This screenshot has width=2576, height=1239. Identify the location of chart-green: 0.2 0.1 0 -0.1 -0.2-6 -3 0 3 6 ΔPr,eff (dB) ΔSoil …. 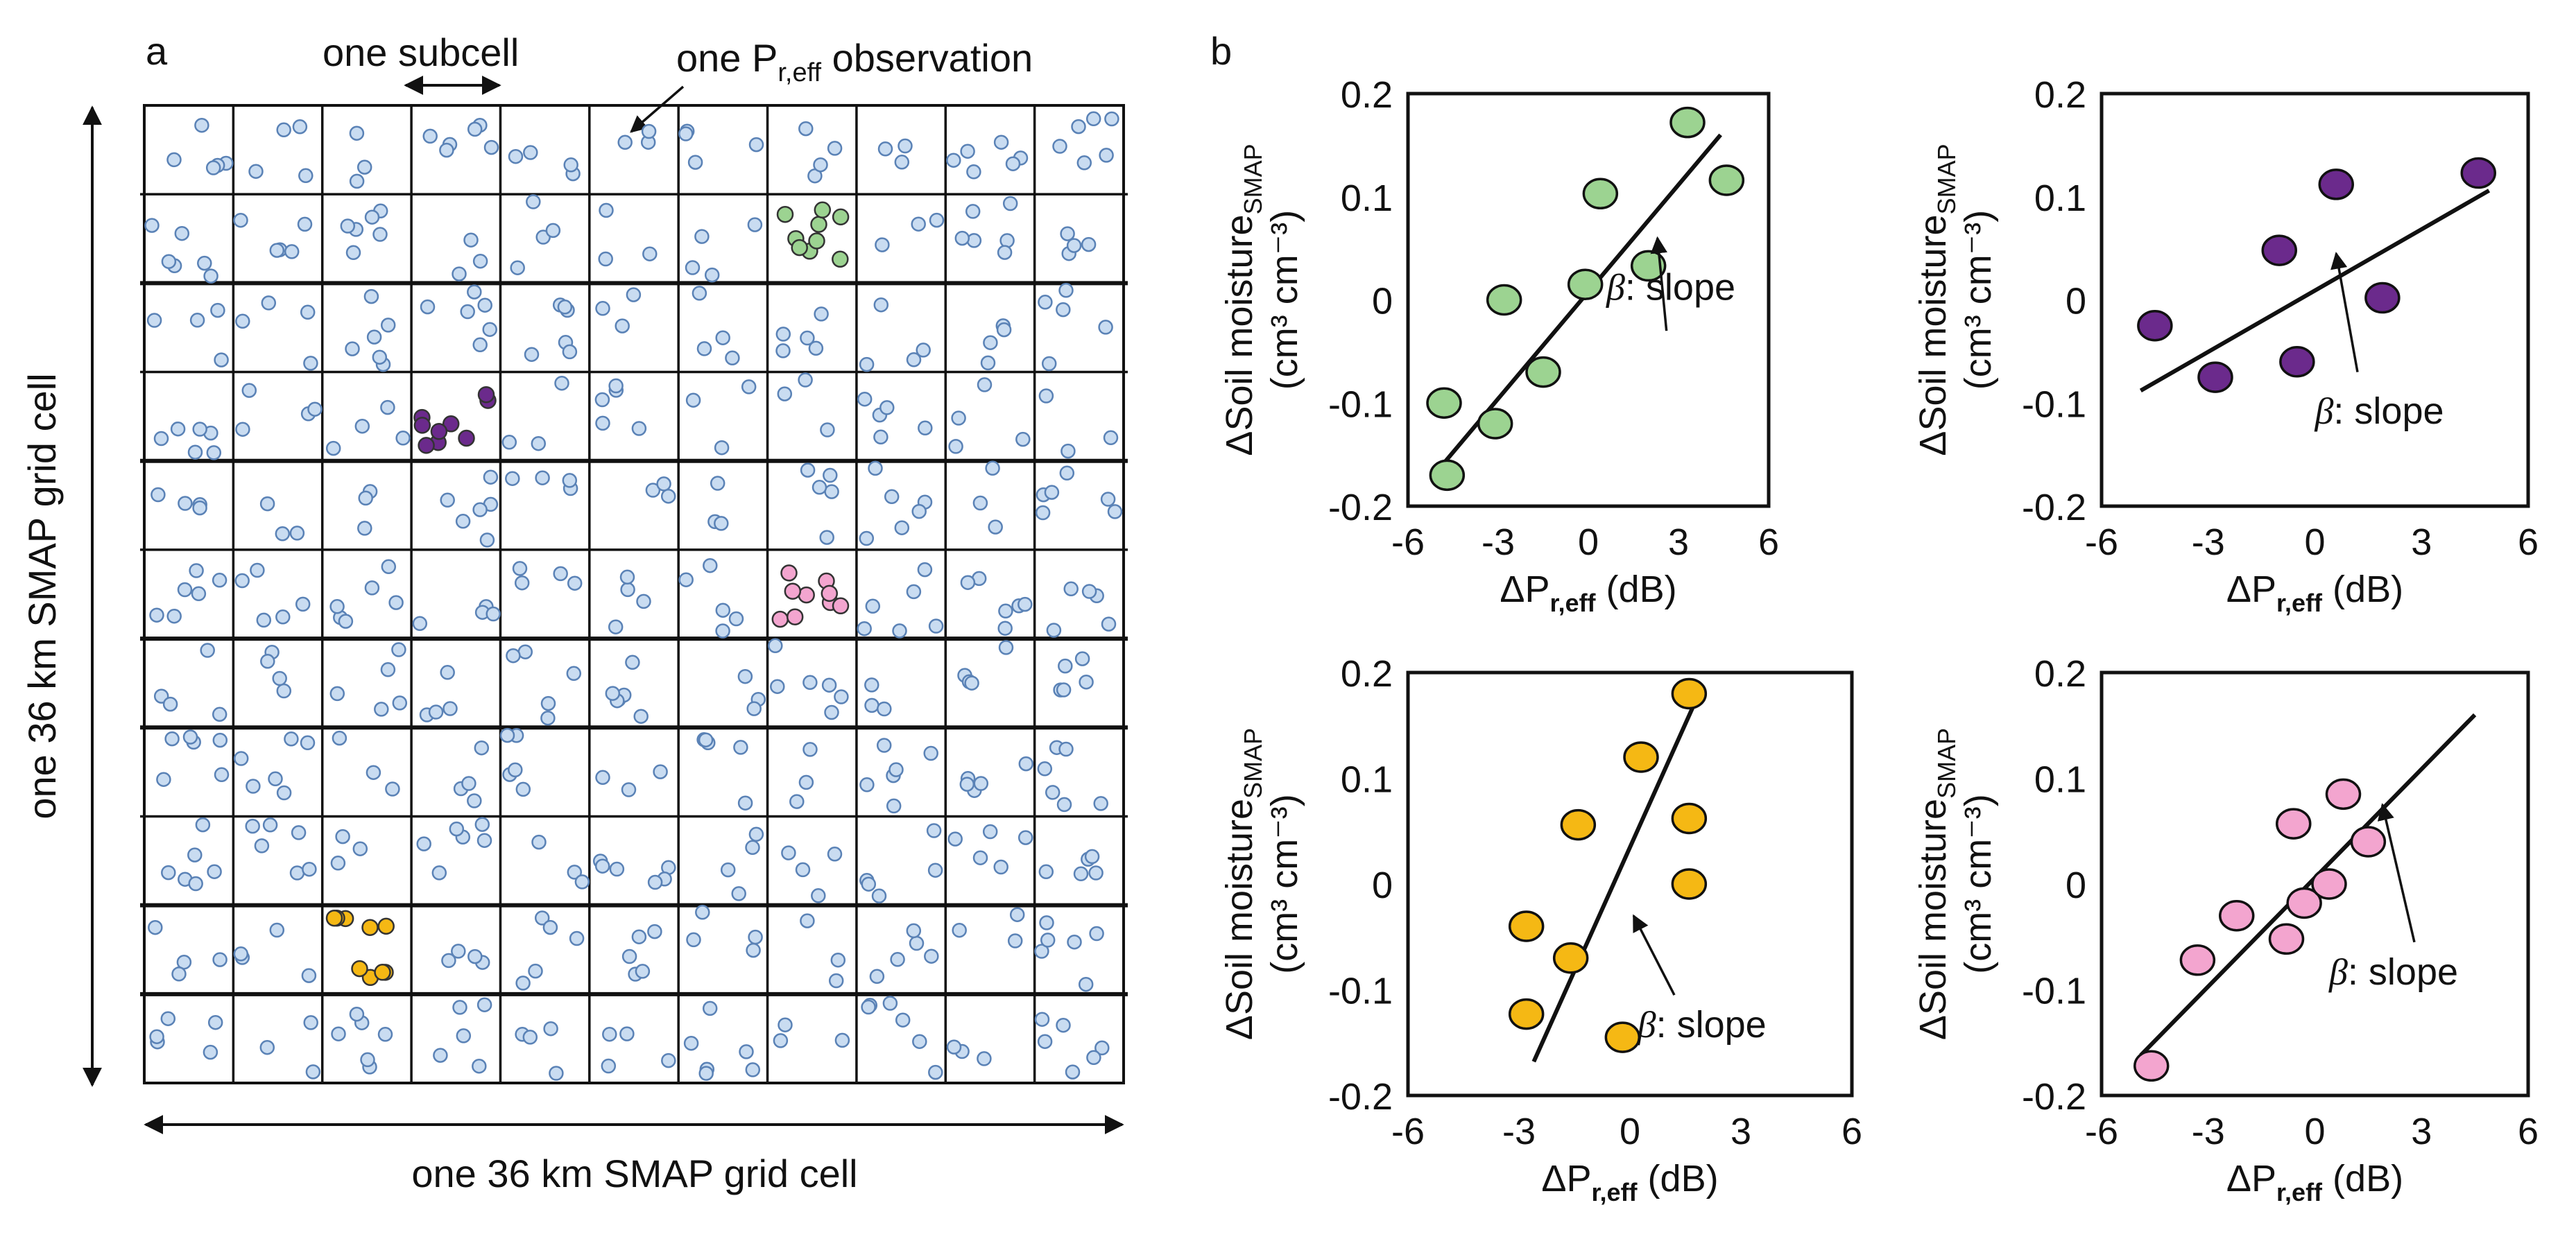
(1499, 345).